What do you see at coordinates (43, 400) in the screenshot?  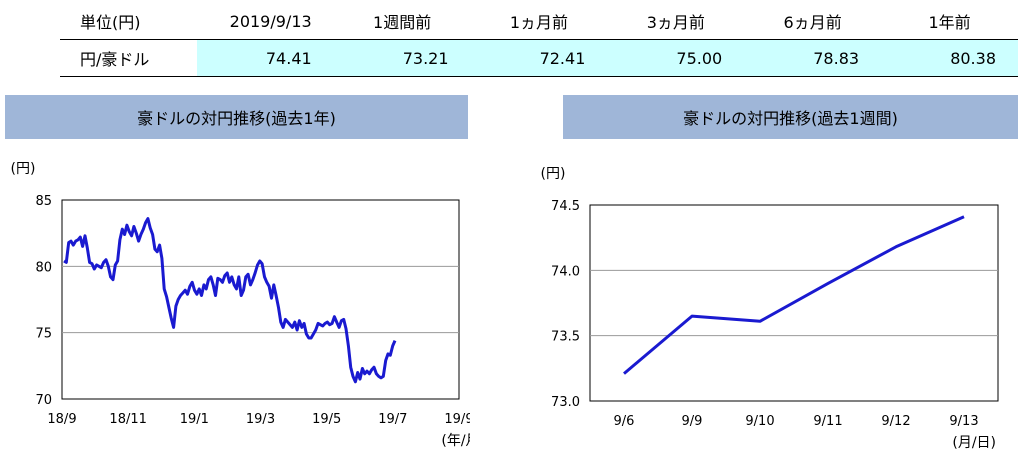 I see `y-tick-label: 70` at bounding box center [43, 400].